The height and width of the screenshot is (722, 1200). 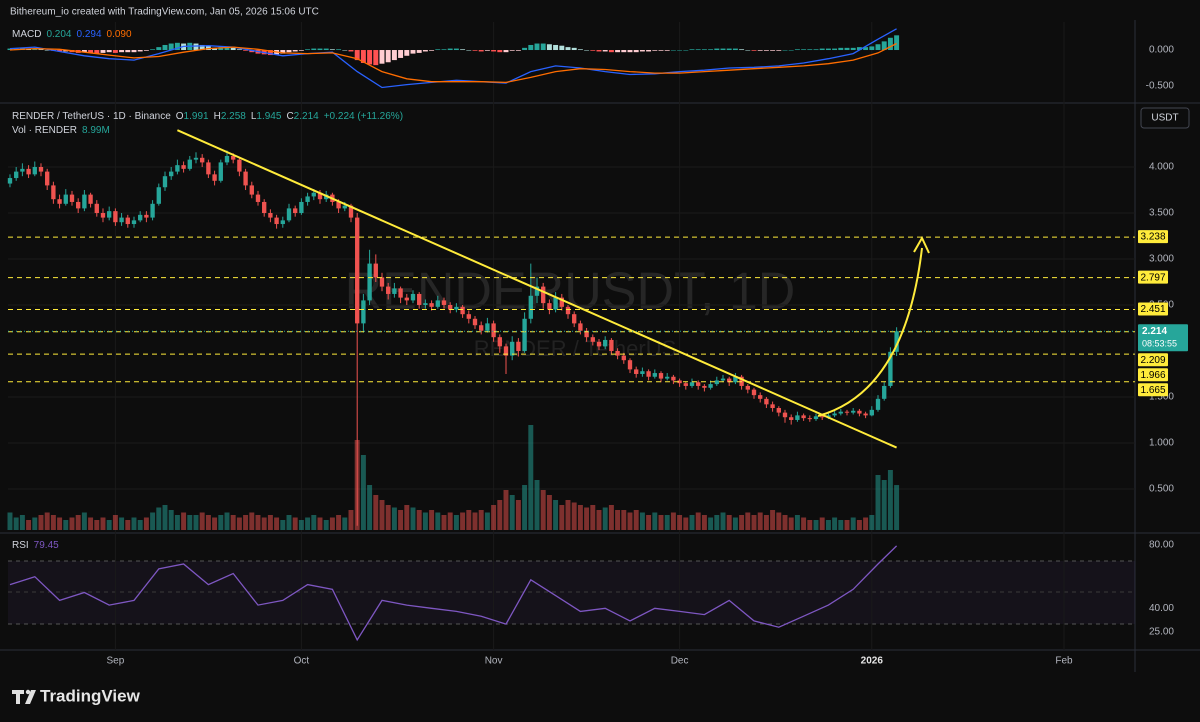 I want to click on currency-button, so click(x=1165, y=118).